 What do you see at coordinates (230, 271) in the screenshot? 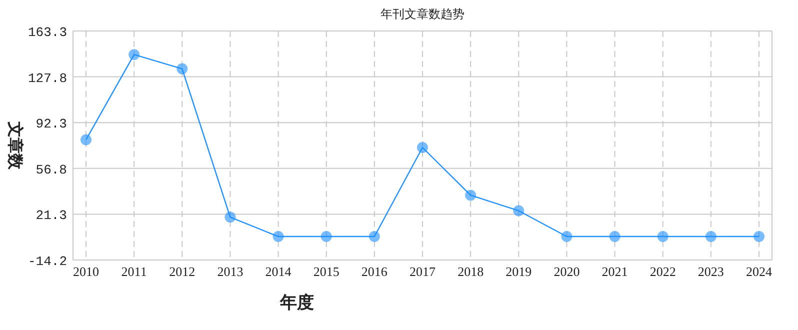
I see `x-tick-label: 2013` at bounding box center [230, 271].